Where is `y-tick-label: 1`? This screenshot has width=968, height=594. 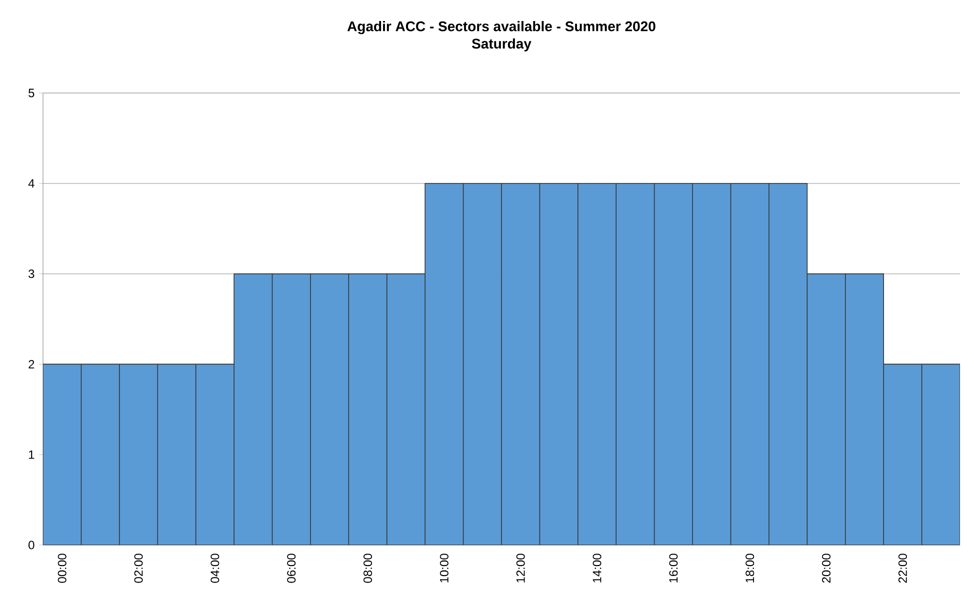 y-tick-label: 1 is located at coordinates (31, 454).